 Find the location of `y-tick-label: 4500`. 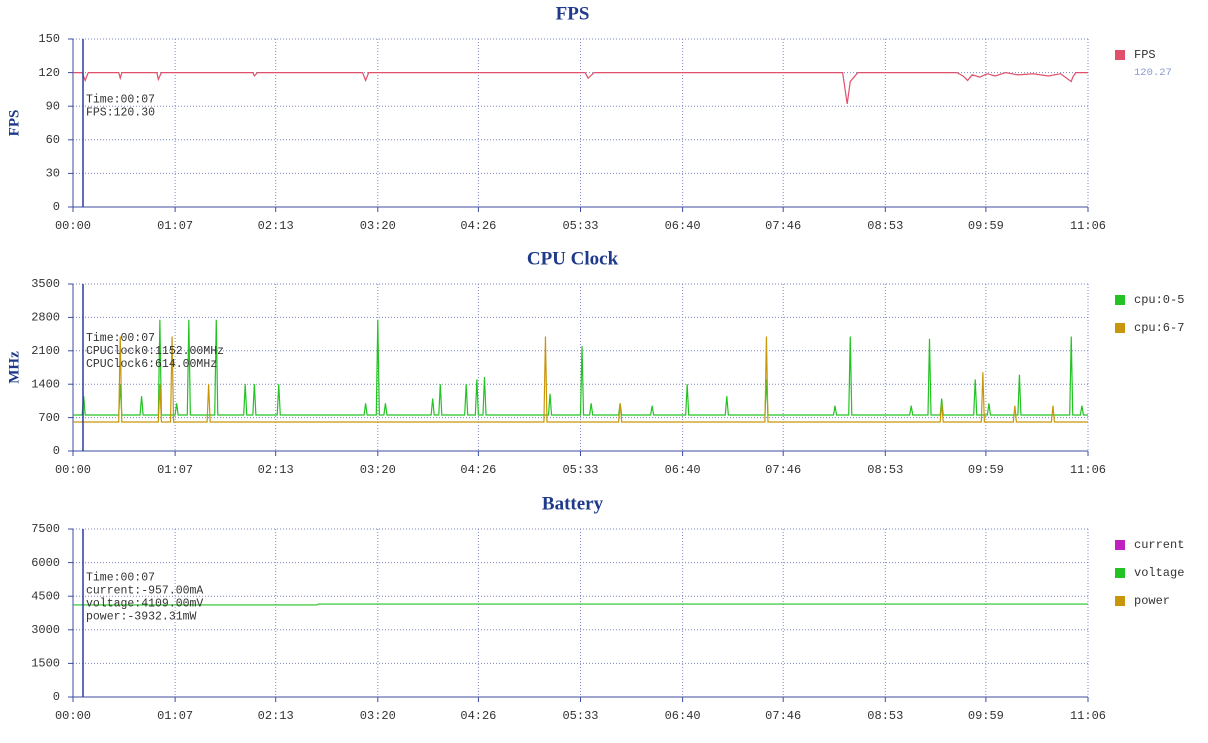

y-tick-label: 4500 is located at coordinates (45, 596).